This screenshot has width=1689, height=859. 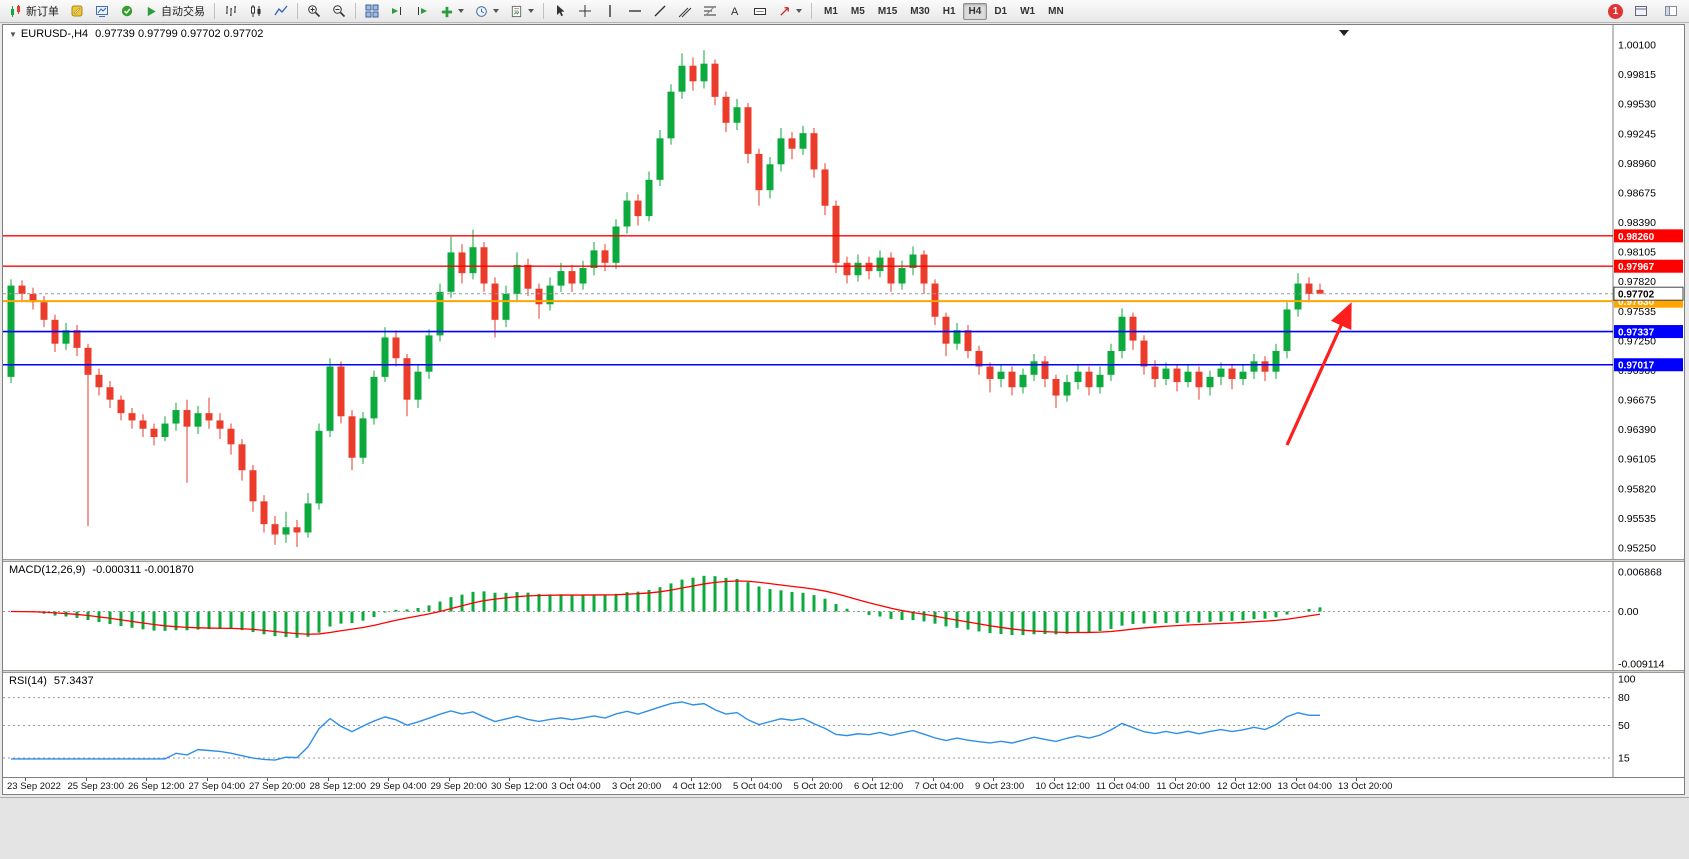 What do you see at coordinates (487, 11) in the screenshot?
I see `periods-button` at bounding box center [487, 11].